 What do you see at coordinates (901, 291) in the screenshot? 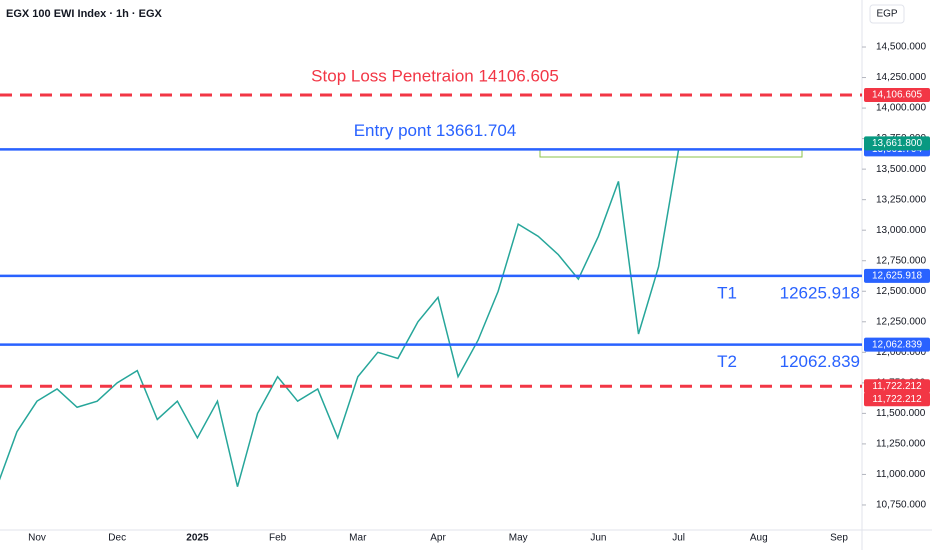
I see `y-tick-label: 12,500.000` at bounding box center [901, 291].